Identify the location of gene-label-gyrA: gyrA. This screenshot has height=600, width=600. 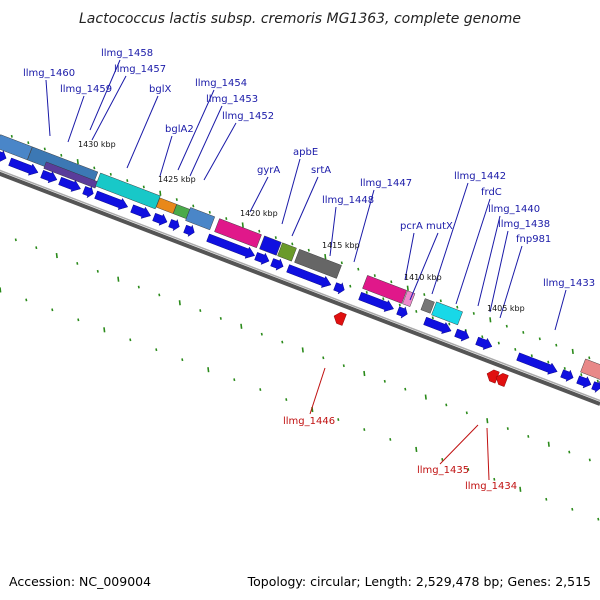
(268, 170).